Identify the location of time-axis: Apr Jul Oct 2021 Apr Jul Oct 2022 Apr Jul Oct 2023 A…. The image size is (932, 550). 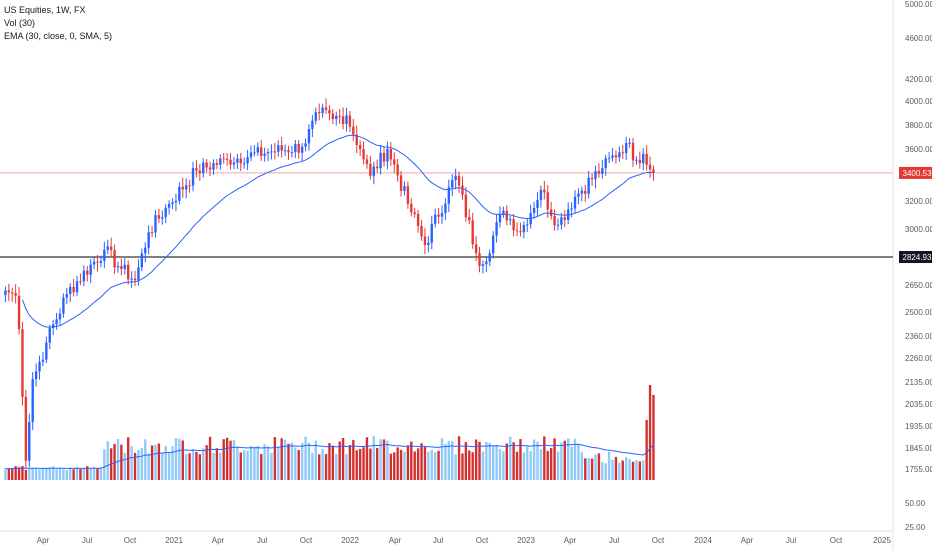
(446, 537).